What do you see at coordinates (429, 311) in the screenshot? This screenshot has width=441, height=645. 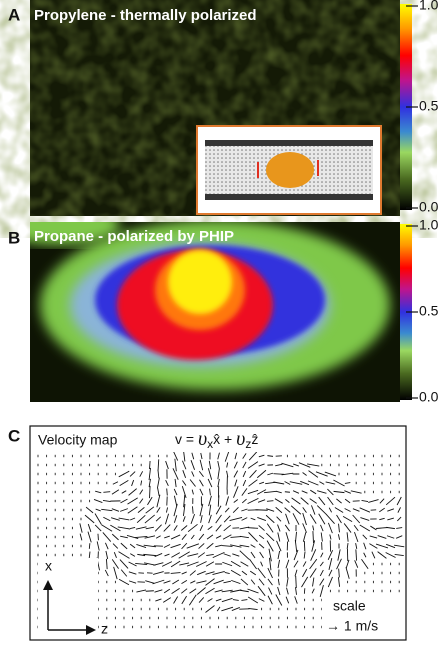 I see `colorbar-tick-label: 0.5` at bounding box center [429, 311].